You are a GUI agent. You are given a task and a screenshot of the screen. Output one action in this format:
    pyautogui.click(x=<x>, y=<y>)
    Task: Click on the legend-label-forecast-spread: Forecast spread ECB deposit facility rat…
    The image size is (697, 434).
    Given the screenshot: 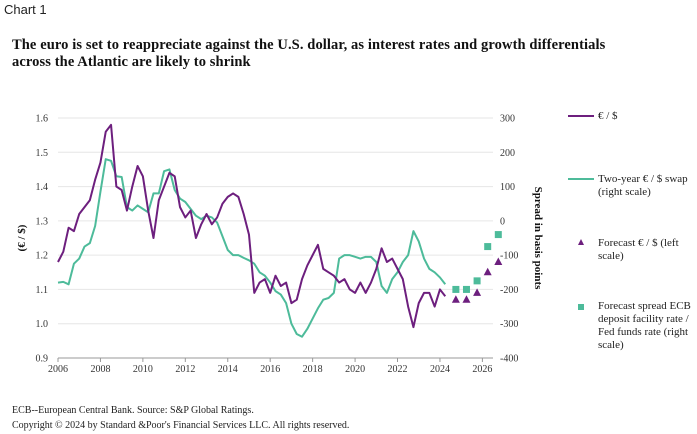 What is the action you would take?
    pyautogui.click(x=644, y=325)
    